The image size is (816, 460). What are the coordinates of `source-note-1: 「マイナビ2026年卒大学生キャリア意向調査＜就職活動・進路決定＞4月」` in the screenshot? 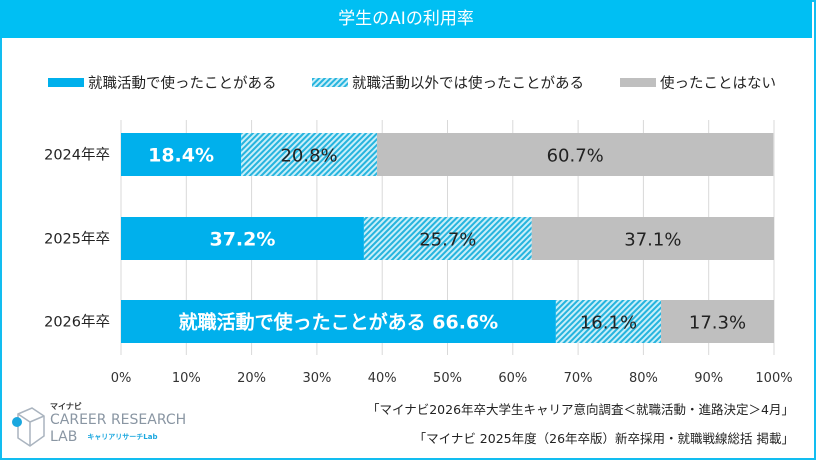 It's located at (580, 409).